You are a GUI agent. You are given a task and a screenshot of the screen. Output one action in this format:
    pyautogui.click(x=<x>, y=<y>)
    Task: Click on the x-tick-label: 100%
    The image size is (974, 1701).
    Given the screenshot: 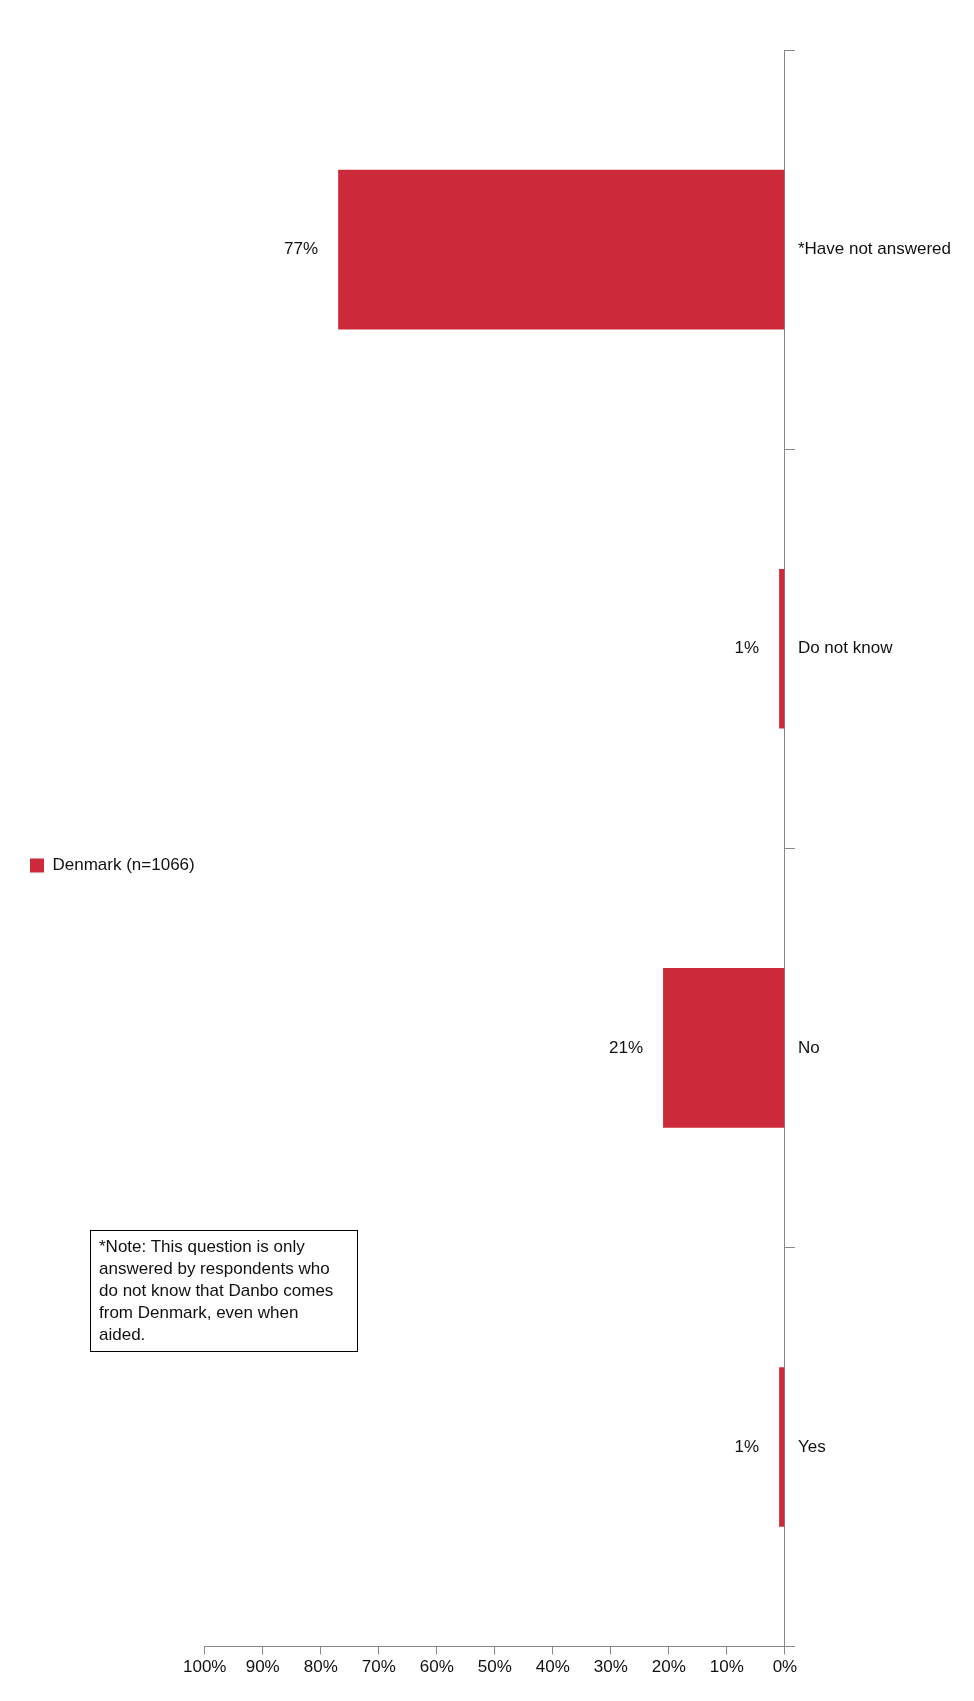 What is the action you would take?
    pyautogui.click(x=204, y=1667)
    